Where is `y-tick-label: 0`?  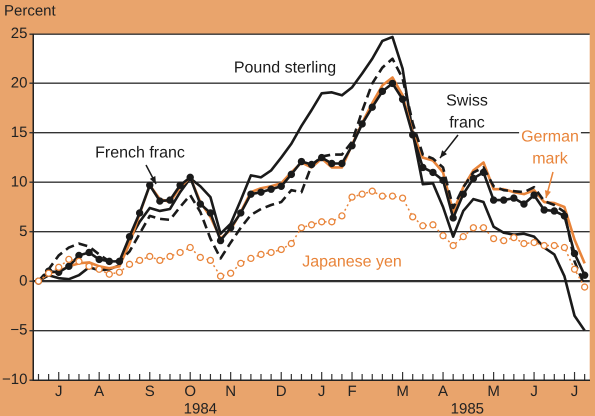 y-tick-label: 0 is located at coordinates (23, 281).